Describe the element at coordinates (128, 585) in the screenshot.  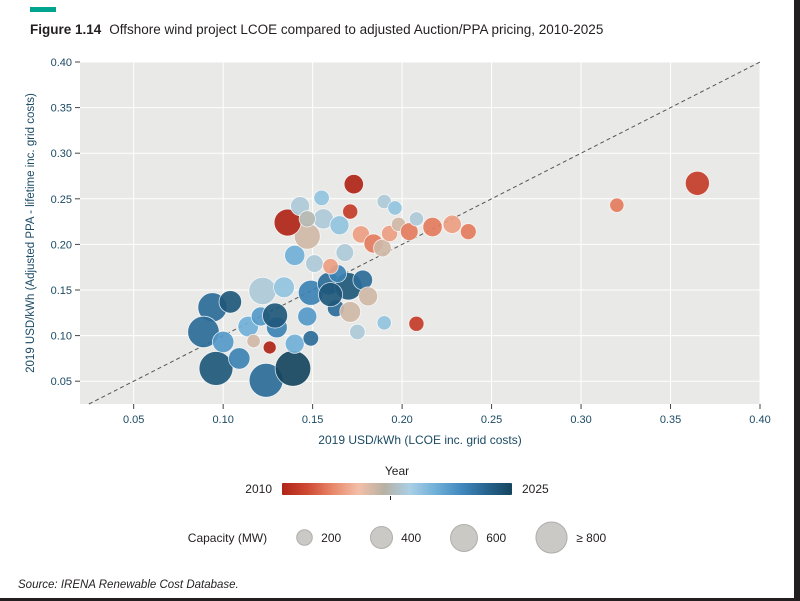
I see `source-note: Source: IRENA Renewable Cost Database.` at that location.